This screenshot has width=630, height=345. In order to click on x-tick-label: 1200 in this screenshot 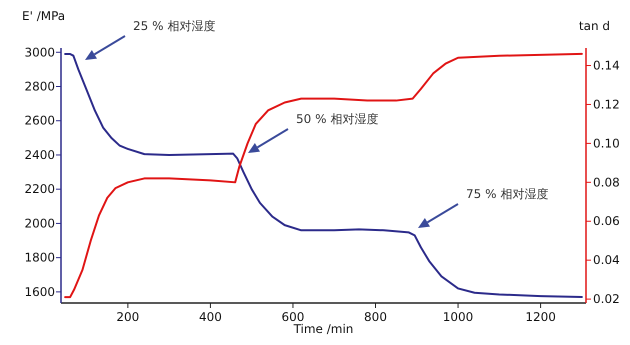, I will do `click(540, 317)`.